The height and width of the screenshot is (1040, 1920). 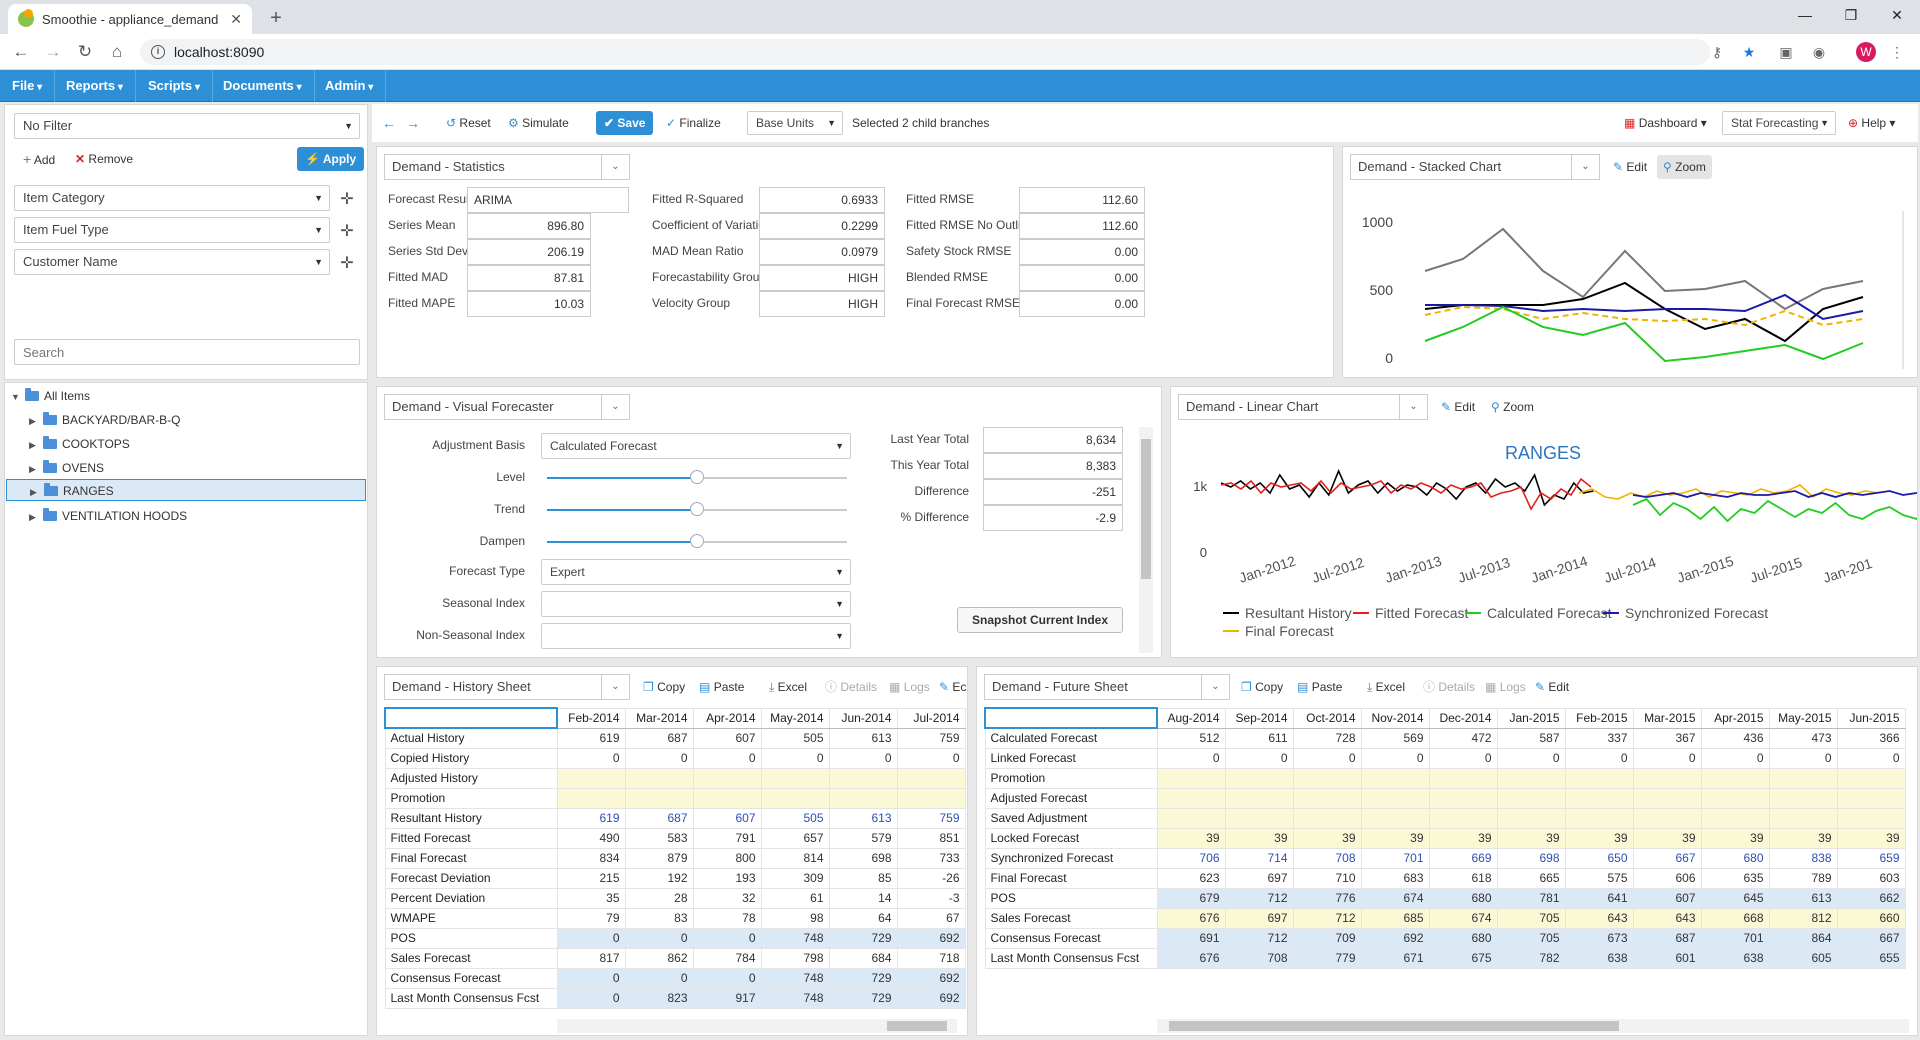 What do you see at coordinates (931, 918) in the screenshot?
I see `table-cell: 67` at bounding box center [931, 918].